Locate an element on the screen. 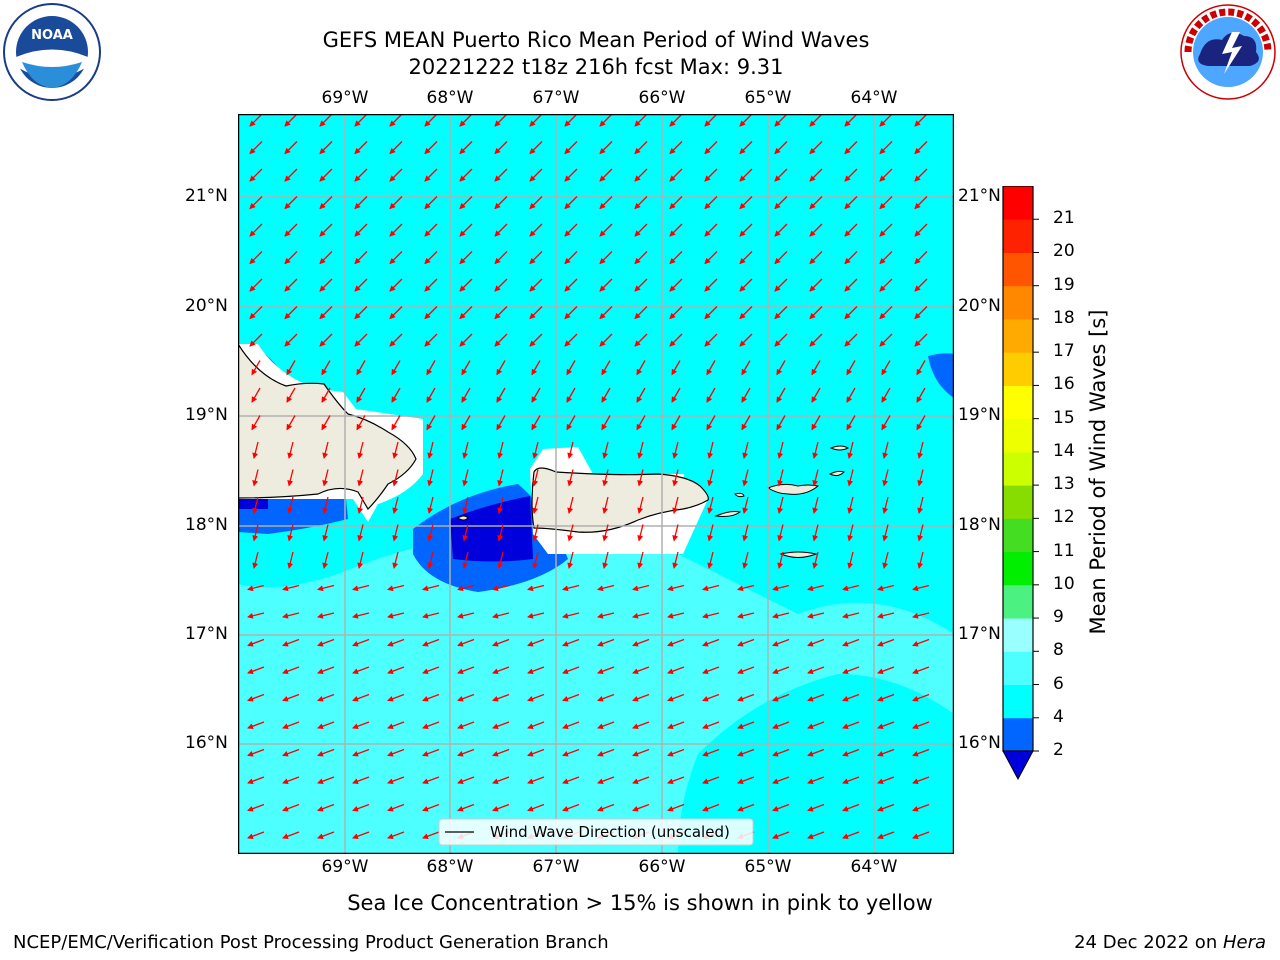  map-legend: Wind Wave Direction (unscaled) is located at coordinates (596, 832).